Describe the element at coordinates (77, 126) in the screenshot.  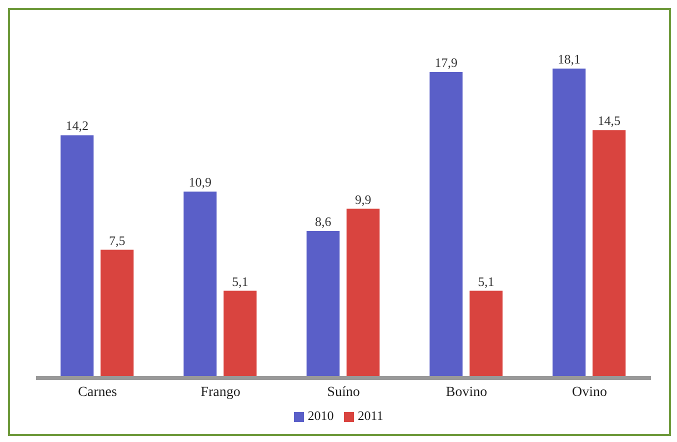
I see `data-label: 14,2` at that location.